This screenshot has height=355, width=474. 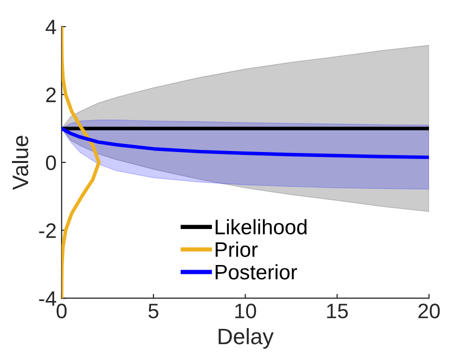 What do you see at coordinates (246, 338) in the screenshot?
I see `x-axis-title: Delay` at bounding box center [246, 338].